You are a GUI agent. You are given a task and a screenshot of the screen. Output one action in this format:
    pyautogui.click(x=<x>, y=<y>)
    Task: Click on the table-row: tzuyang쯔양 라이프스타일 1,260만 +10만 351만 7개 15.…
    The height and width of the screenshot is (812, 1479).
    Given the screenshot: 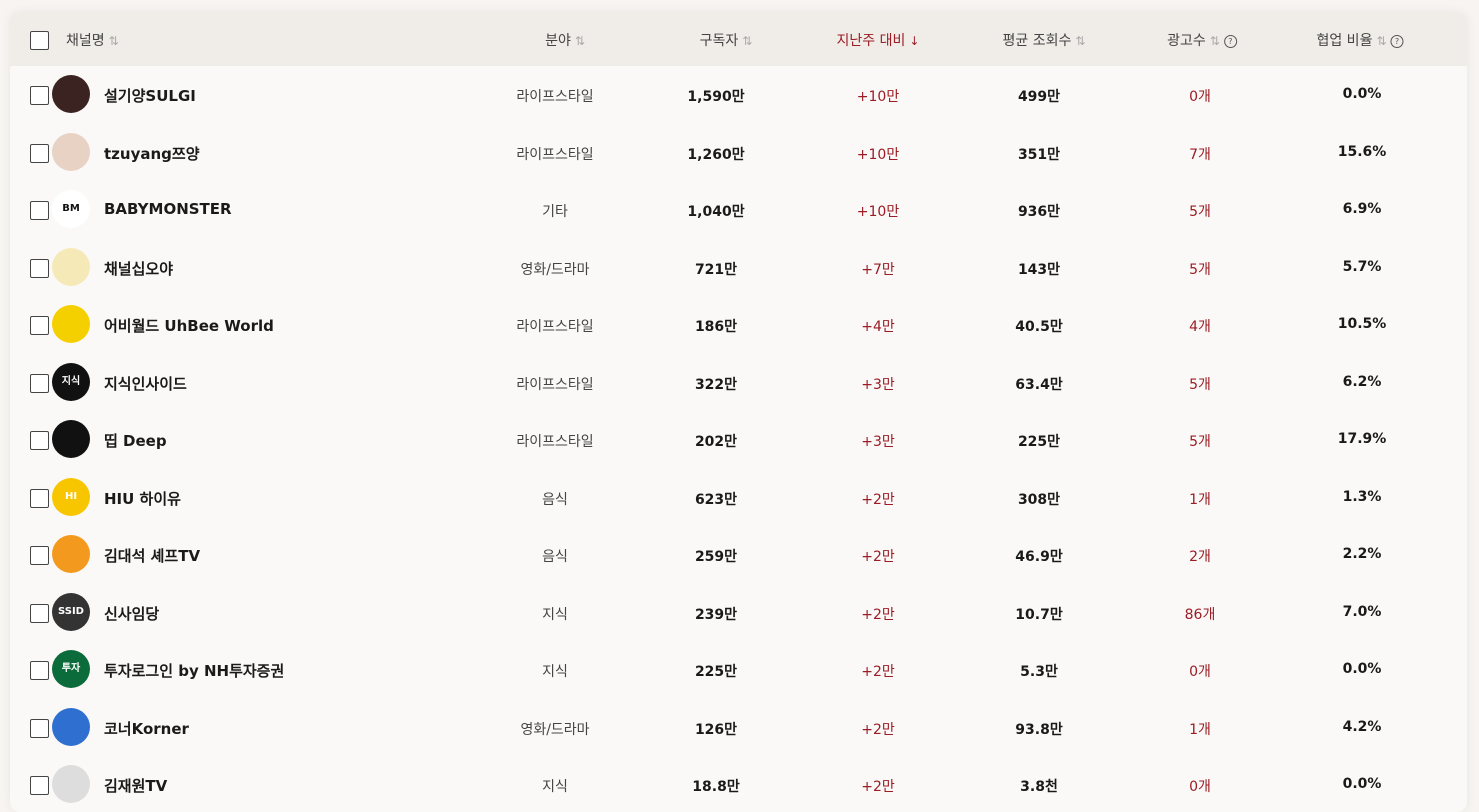 What is the action you would take?
    pyautogui.click(x=738, y=153)
    